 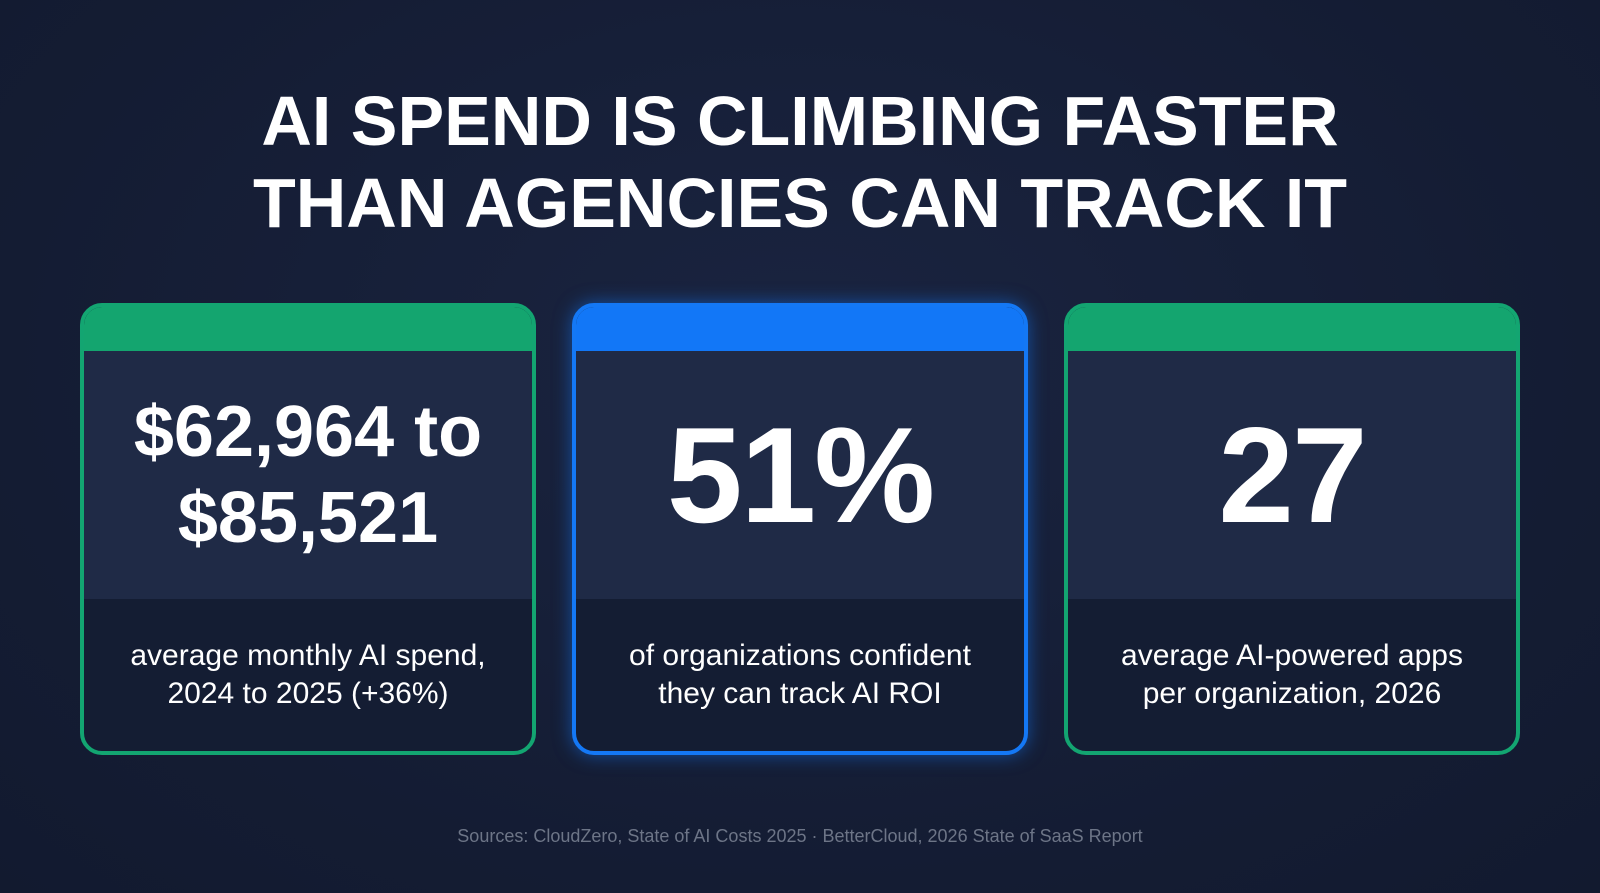 What do you see at coordinates (800, 655) in the screenshot?
I see `stat-caption-line-1: of organizations confident` at bounding box center [800, 655].